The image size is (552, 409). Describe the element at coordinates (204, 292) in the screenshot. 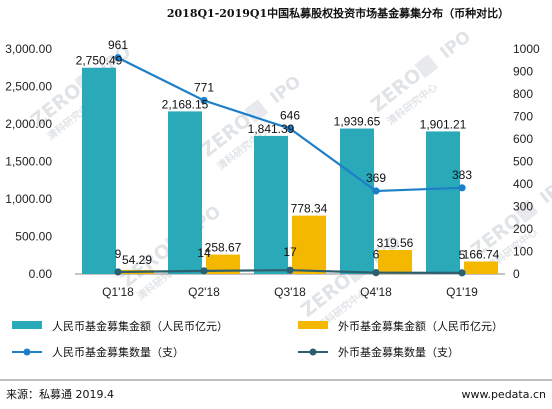

I see `x-tick-label: Q2'18` at that location.